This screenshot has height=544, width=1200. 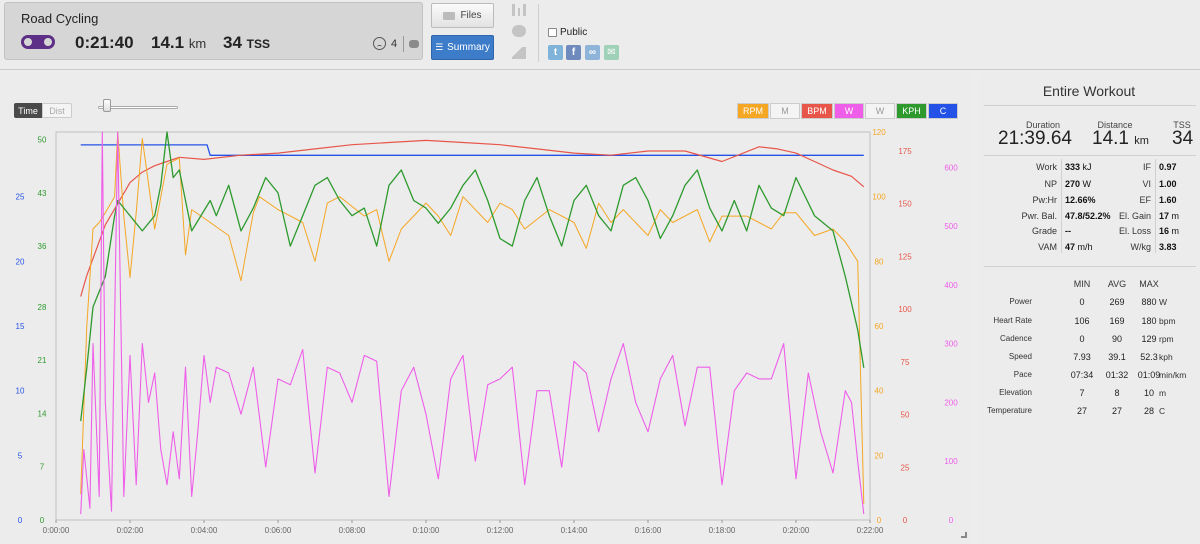 What do you see at coordinates (1020, 301) in the screenshot?
I see `row-label: Power` at bounding box center [1020, 301].